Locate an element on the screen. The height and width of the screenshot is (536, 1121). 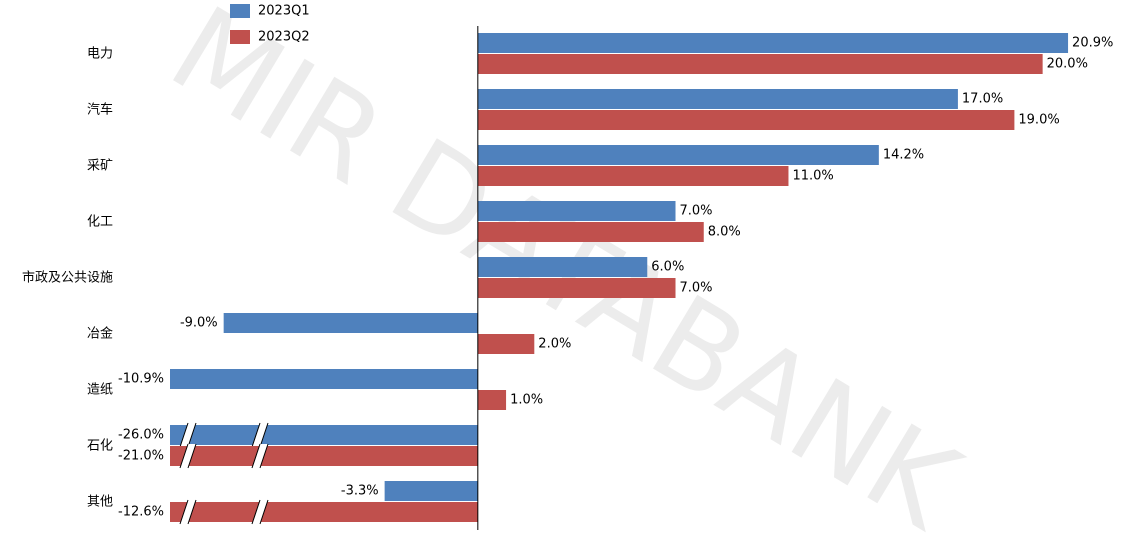
category-label: 化工 is located at coordinates (100, 222).